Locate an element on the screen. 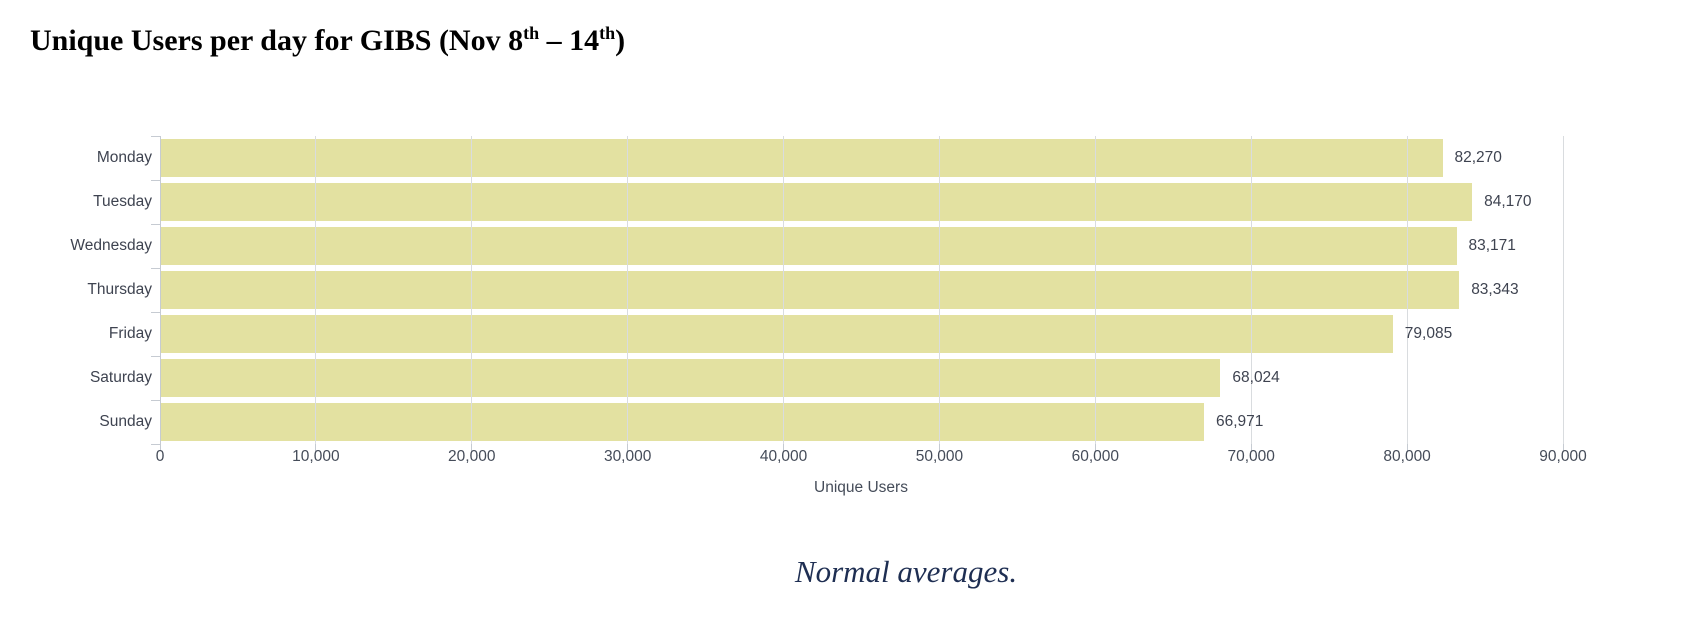 This screenshot has width=1687, height=636. bar-row: Tuesday 84,170 is located at coordinates (828, 202).